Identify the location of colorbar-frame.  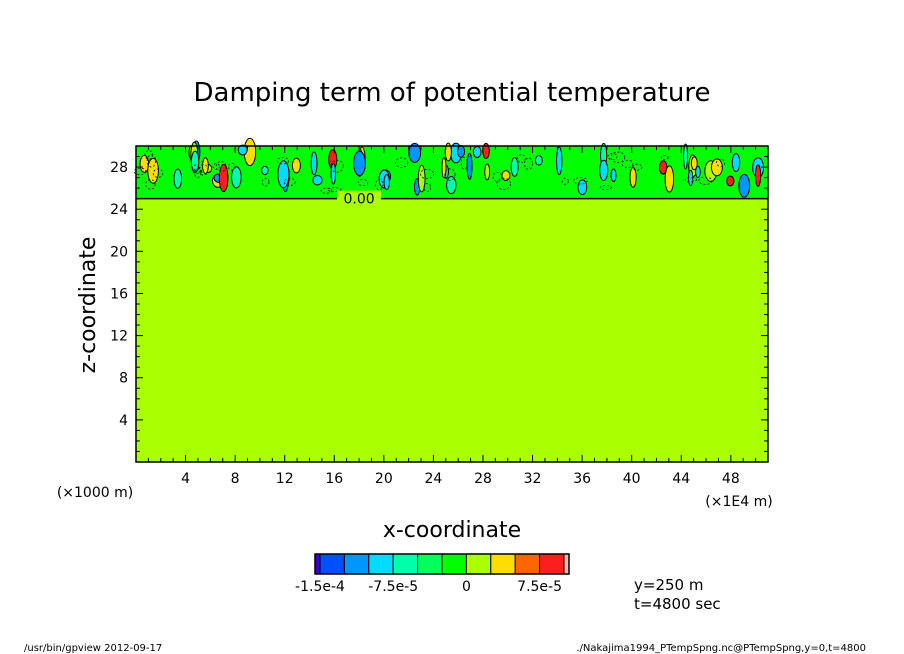
(442, 564).